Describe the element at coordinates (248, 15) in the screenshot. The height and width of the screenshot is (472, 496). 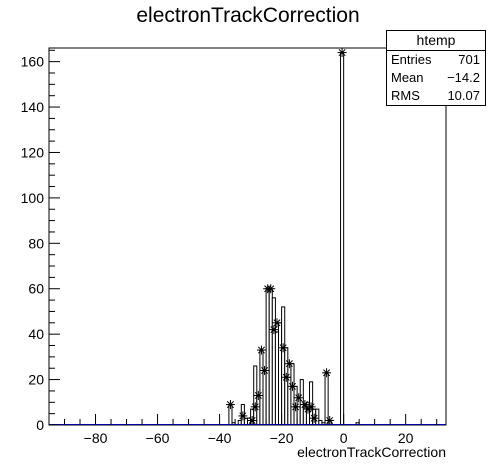
I see `chart-title: electronTrackCorrection` at that location.